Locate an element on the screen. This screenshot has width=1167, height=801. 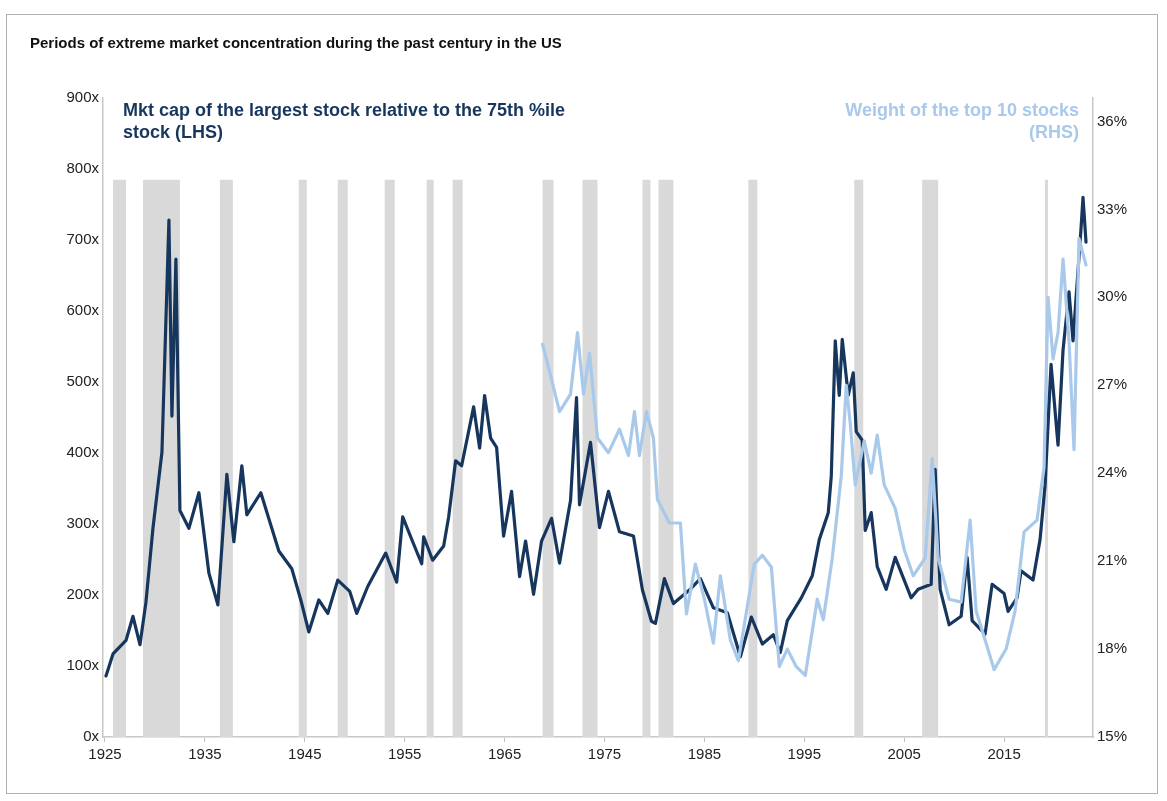
text: Mkt cap of the largest stock relative to the 75th %ile stock (LHS) is located at coordinates (344, 120).